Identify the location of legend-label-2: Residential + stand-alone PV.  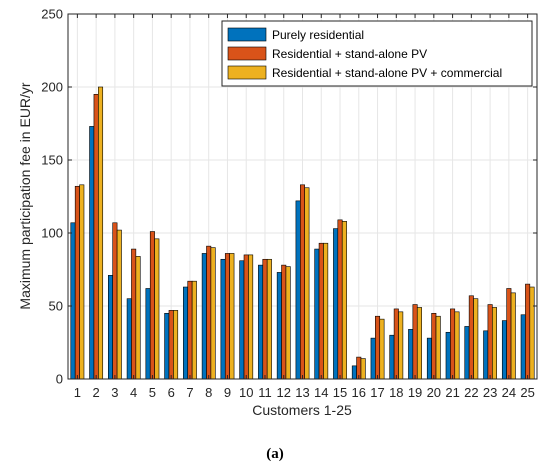
(349, 54).